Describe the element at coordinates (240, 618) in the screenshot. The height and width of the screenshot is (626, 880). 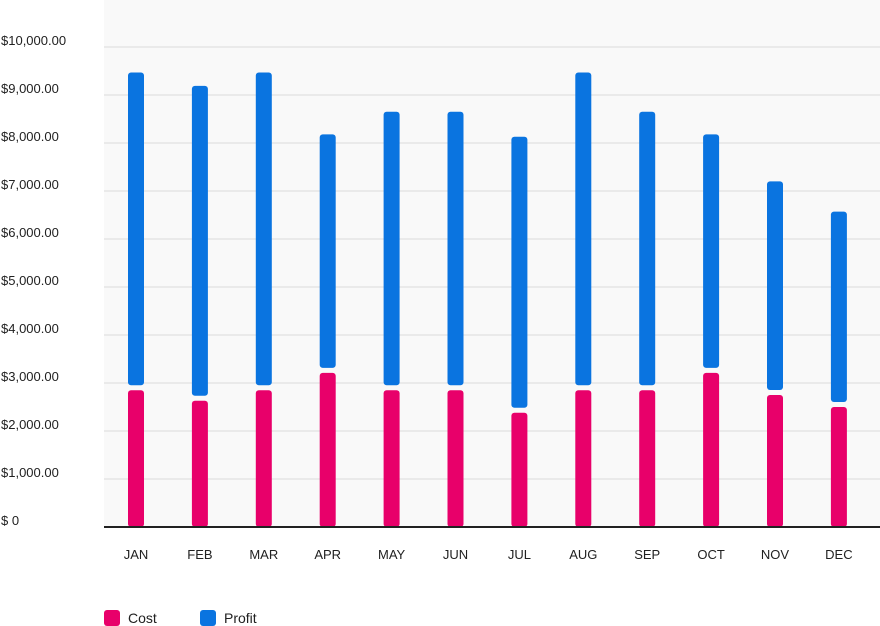
I see `legend-label: Profit` at that location.